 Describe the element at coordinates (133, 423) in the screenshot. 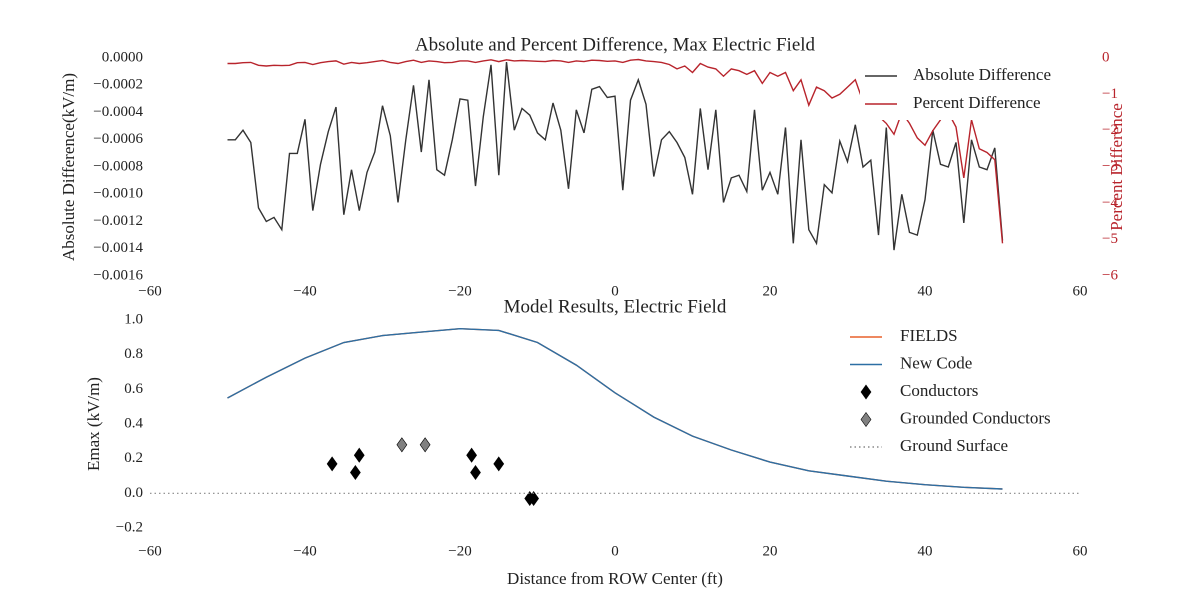

I see `y-tick-label: 0.4` at that location.